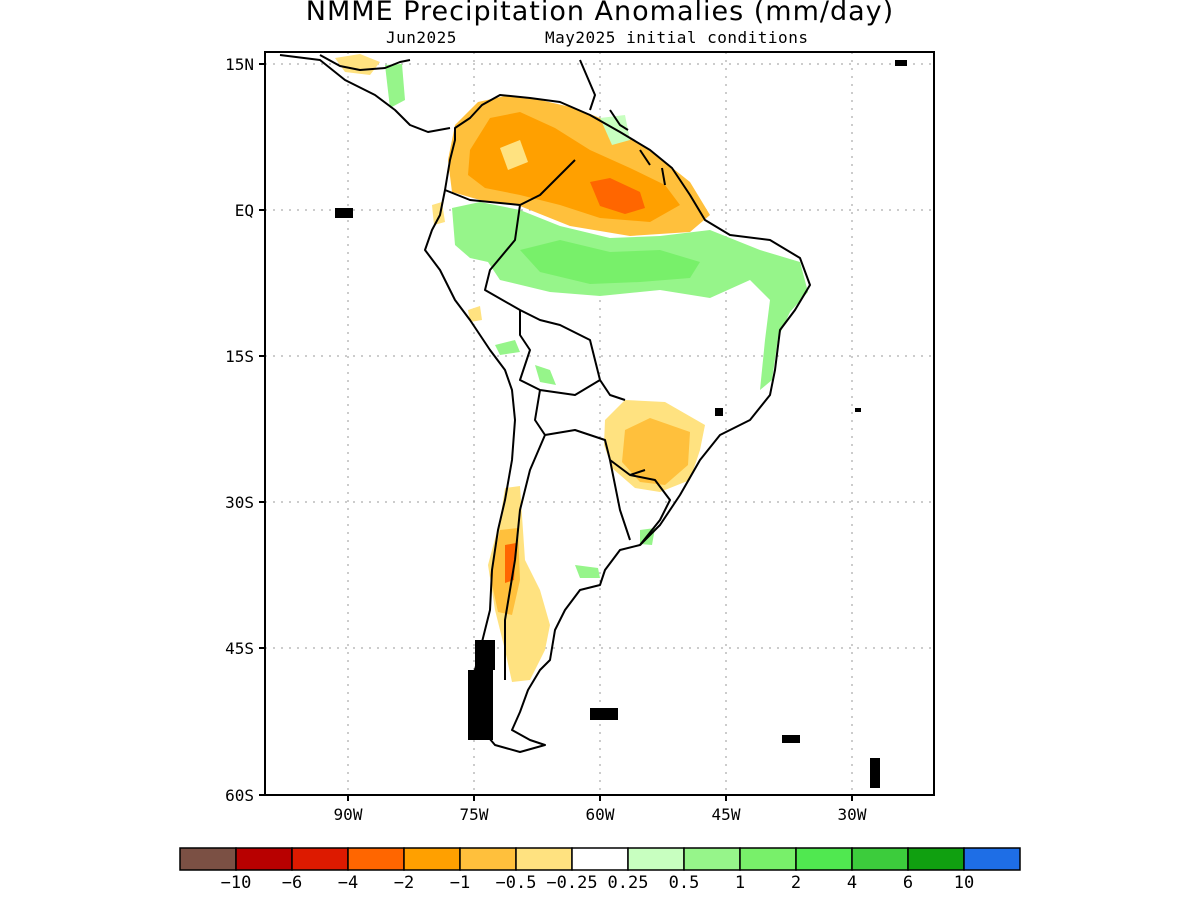 The height and width of the screenshot is (900, 1200). Describe the element at coordinates (239, 648) in the screenshot. I see `lat-label-45s: 45S` at that location.